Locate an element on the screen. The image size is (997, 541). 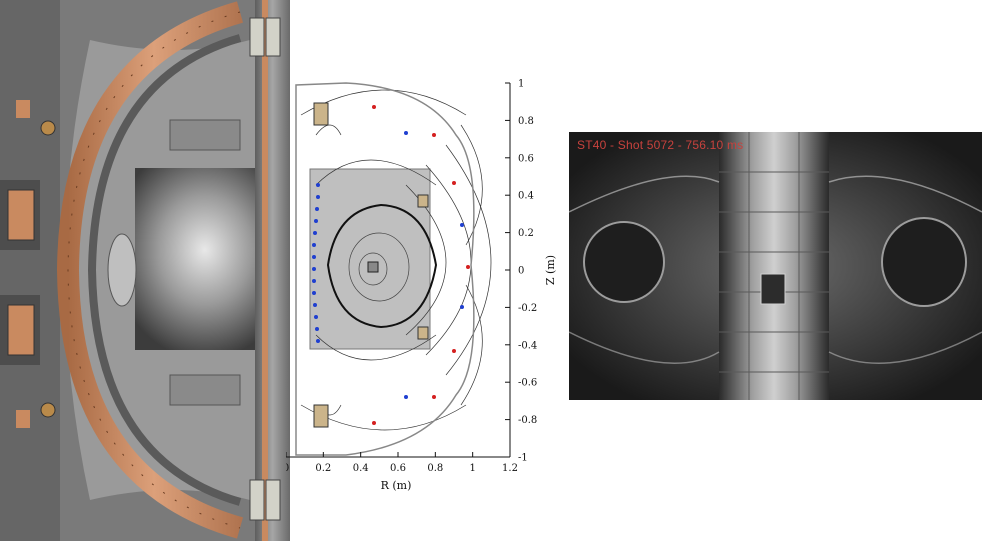
y-axis-label: Z (m) is located at coordinates (550, 270).